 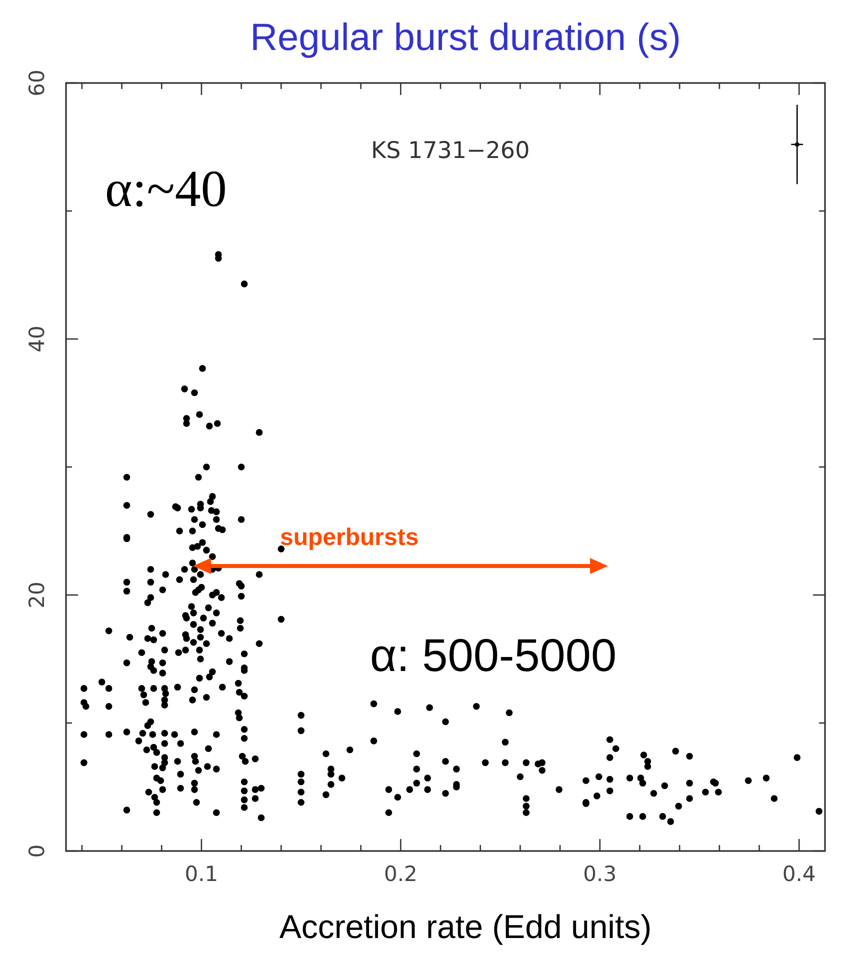 I want to click on x-axis-title: Accretion rate (Edd units), so click(x=465, y=926).